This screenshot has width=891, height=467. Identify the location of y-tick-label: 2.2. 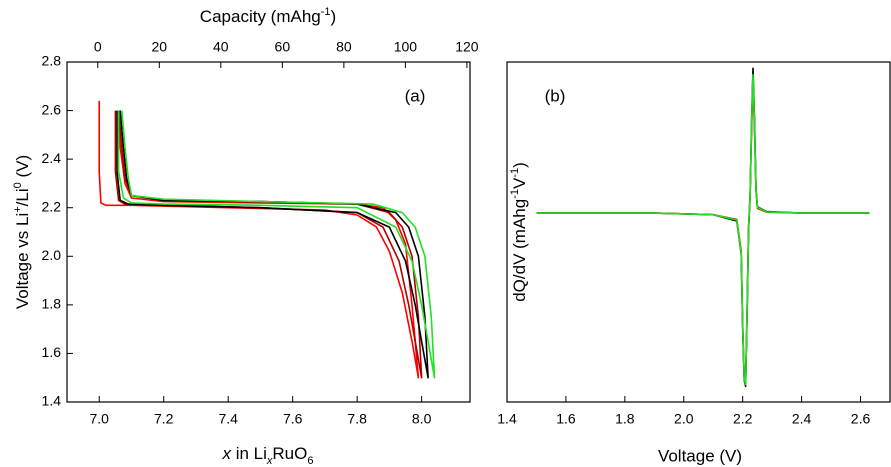
(52, 206).